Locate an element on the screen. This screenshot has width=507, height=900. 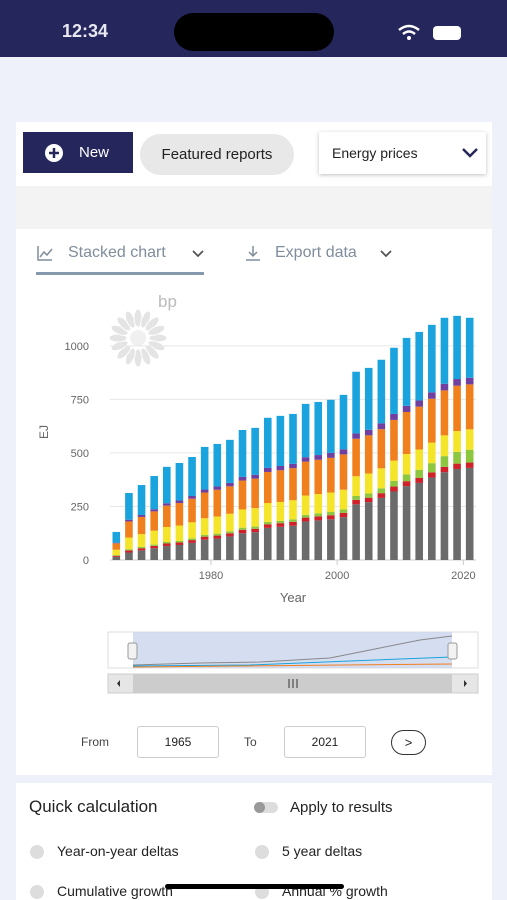
dynamic-island is located at coordinates (254, 32).